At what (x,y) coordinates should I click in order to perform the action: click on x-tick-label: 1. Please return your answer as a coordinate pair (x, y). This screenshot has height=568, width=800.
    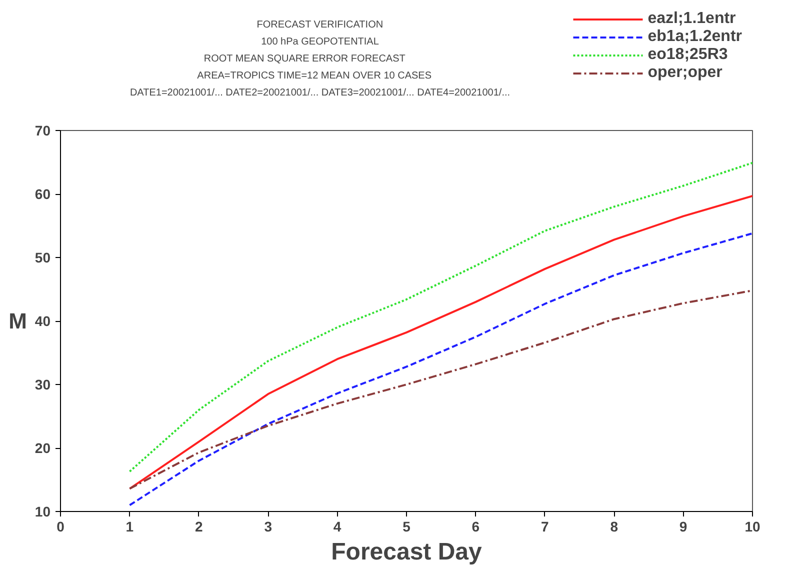
    Looking at the image, I should click on (130, 526).